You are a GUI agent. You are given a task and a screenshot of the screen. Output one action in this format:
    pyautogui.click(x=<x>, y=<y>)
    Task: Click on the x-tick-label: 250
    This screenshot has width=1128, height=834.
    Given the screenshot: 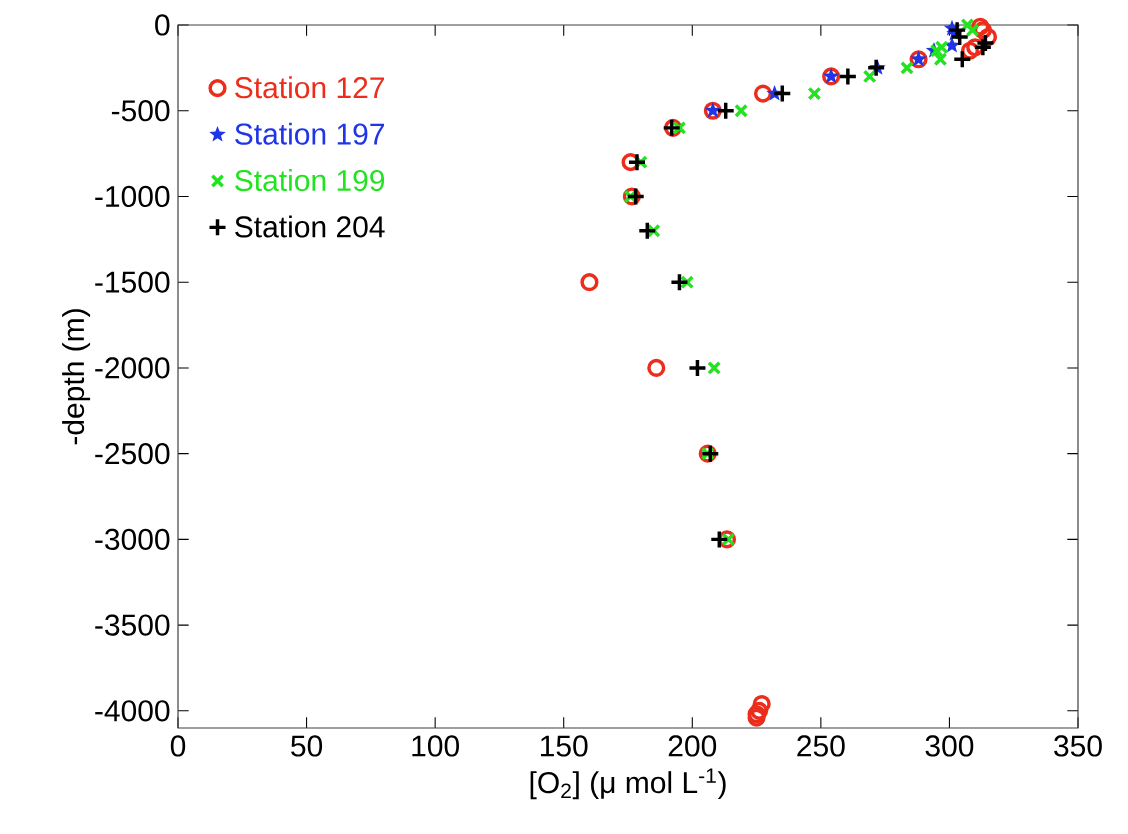 What is the action you would take?
    pyautogui.click(x=821, y=746)
    